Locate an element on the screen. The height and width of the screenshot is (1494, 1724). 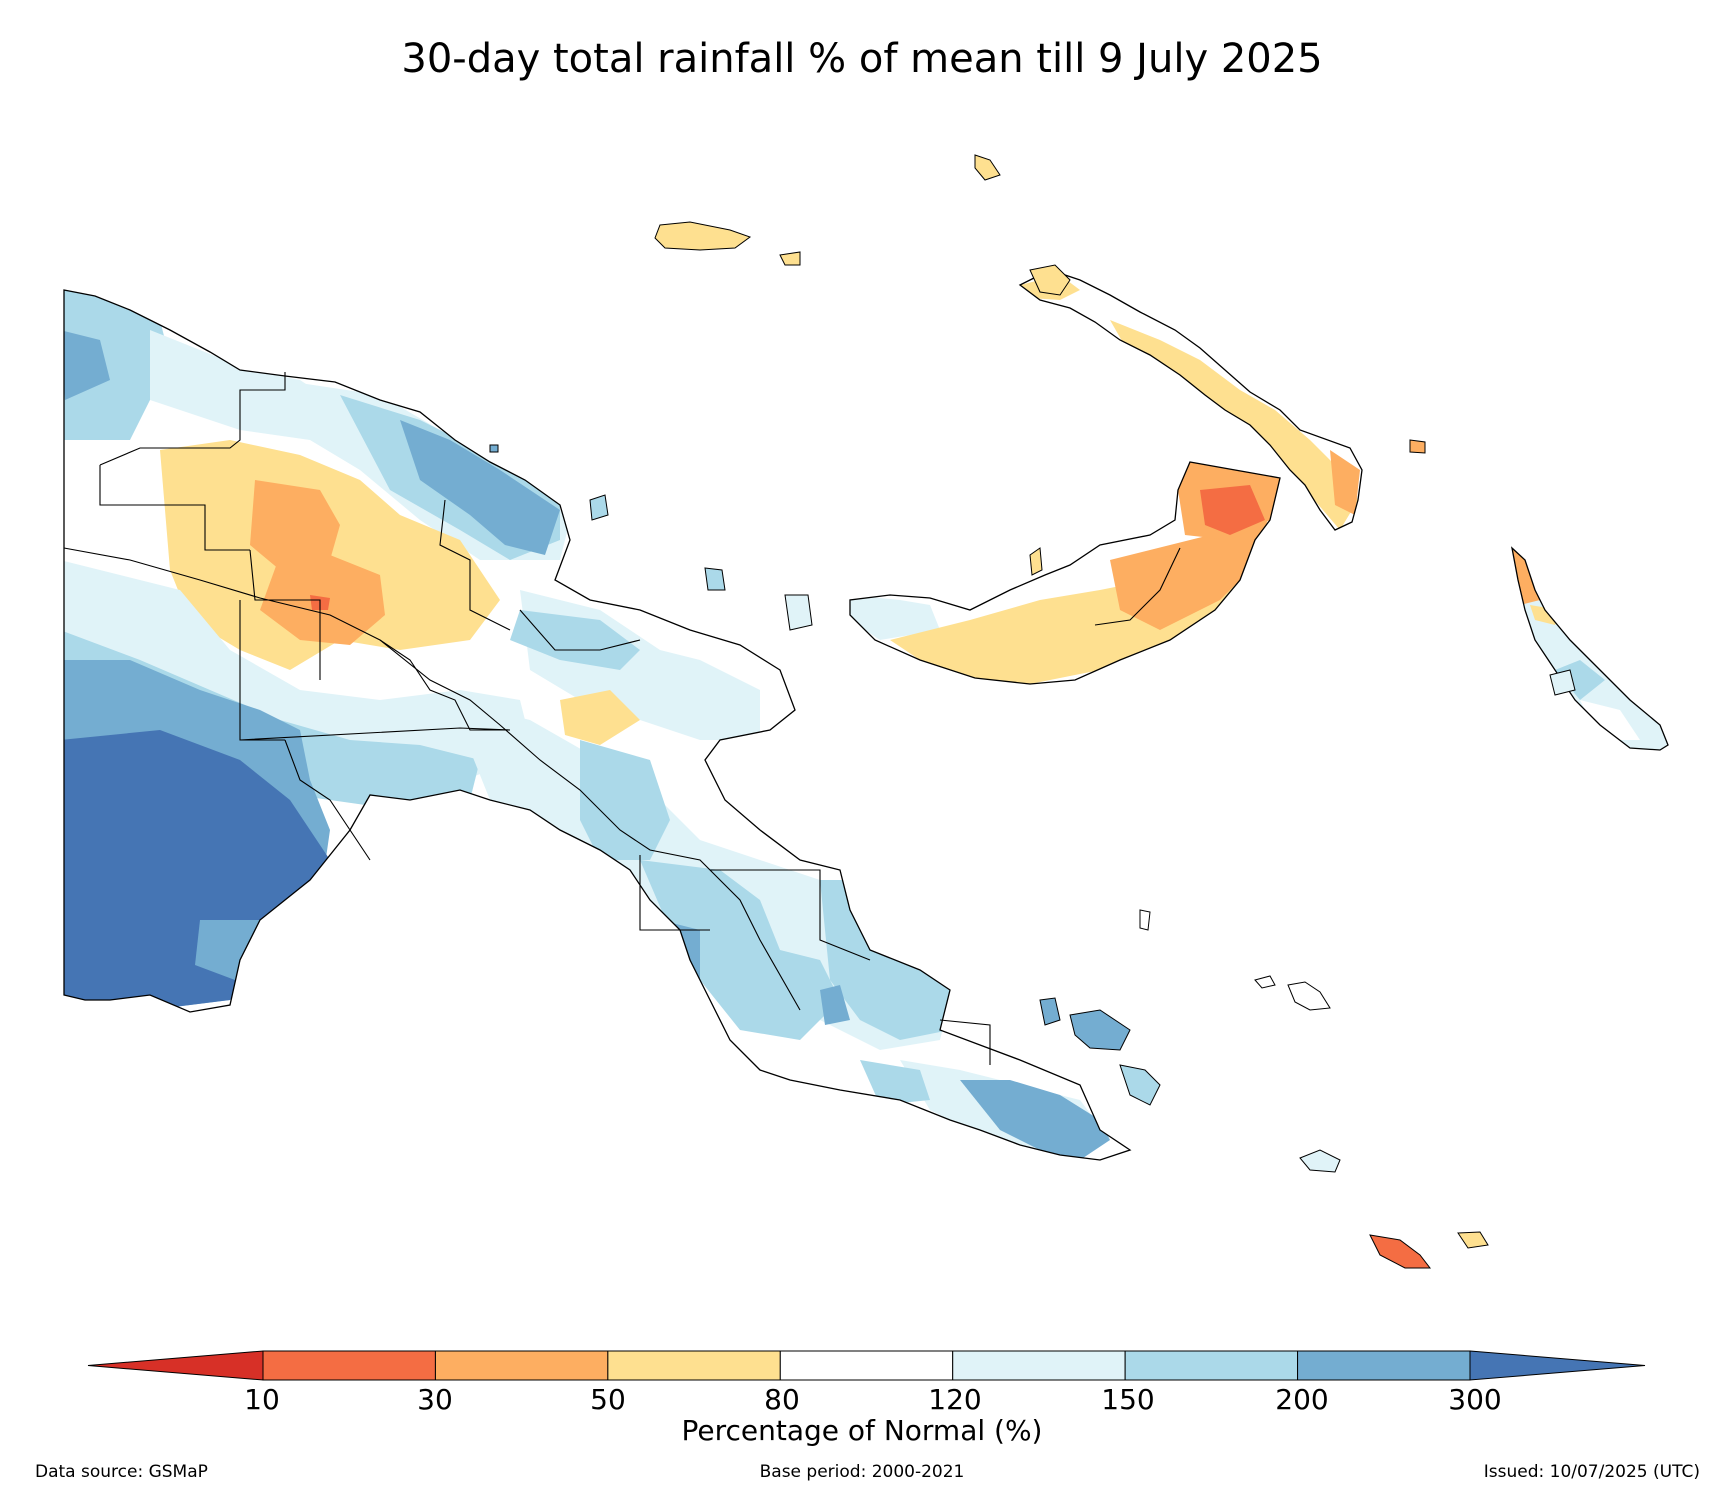
colorbar-tick: 50 is located at coordinates (608, 1399).